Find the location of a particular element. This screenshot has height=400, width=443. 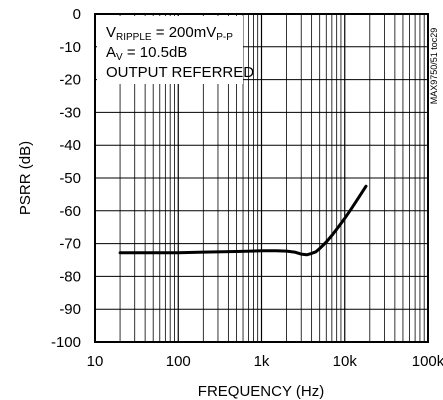

x-tick-label: 100 is located at coordinates (178, 361).